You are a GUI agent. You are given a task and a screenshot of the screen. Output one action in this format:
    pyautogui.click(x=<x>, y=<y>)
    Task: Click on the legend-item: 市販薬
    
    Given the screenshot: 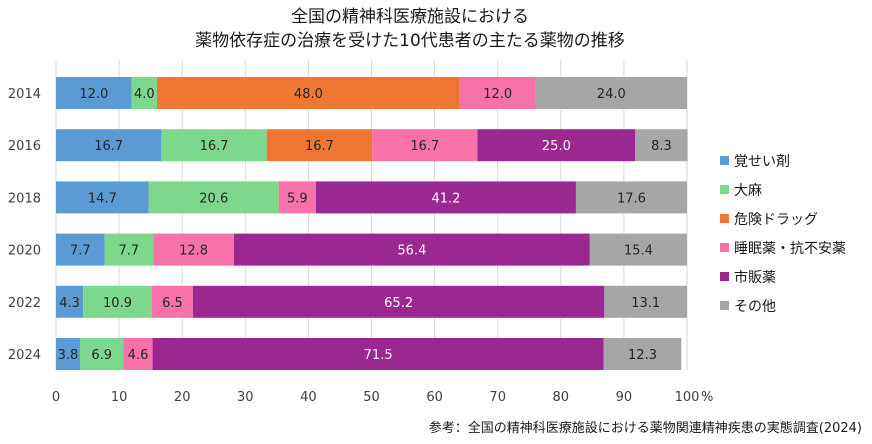 What is the action you would take?
    pyautogui.click(x=783, y=276)
    